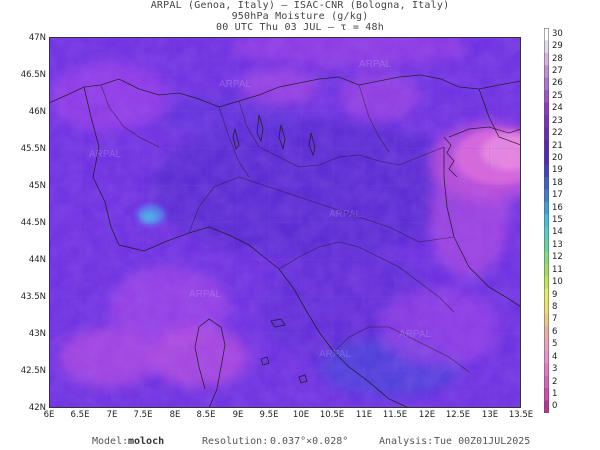 The width and height of the screenshot is (600, 450). What do you see at coordinates (235, 441) in the screenshot?
I see `resolution-label: Resolution:` at bounding box center [235, 441].